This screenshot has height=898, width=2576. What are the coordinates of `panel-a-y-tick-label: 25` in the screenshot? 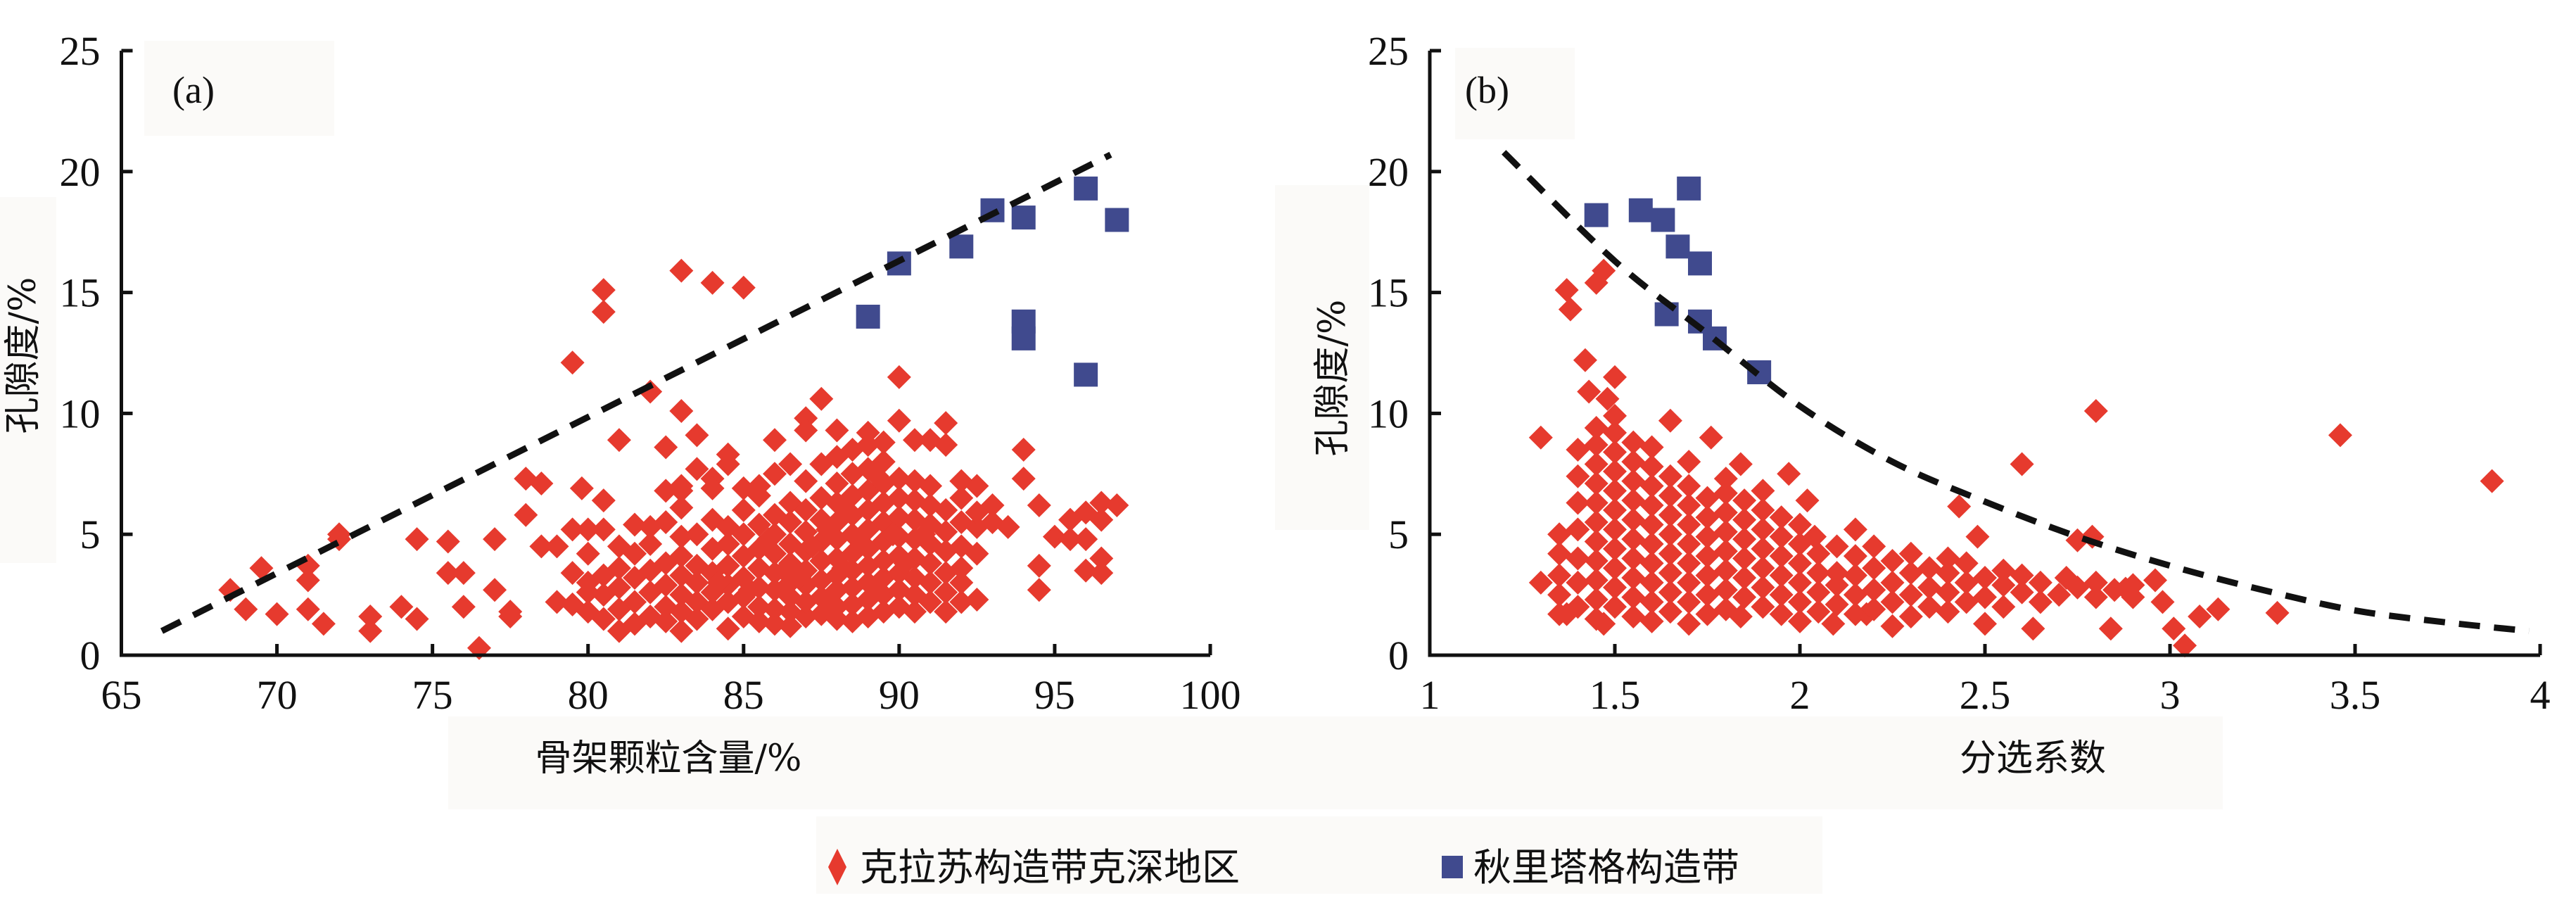 It's located at (80, 51).